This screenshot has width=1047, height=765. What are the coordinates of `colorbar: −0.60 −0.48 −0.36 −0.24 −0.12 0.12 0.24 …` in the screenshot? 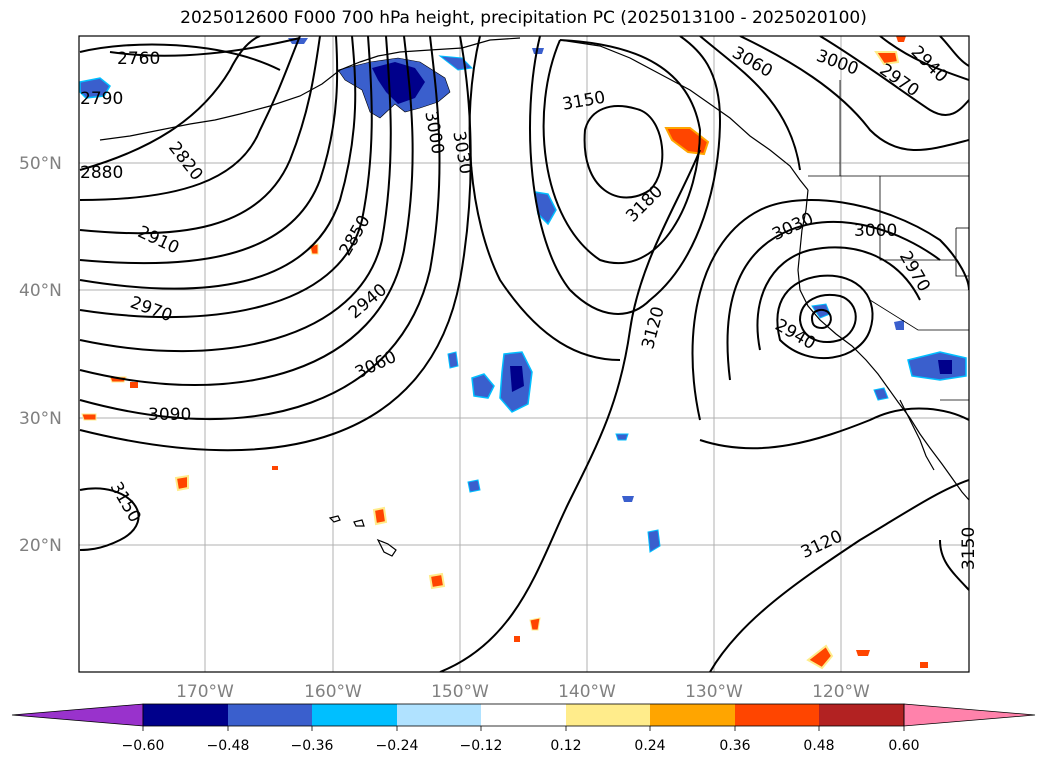 It's located at (523, 728).